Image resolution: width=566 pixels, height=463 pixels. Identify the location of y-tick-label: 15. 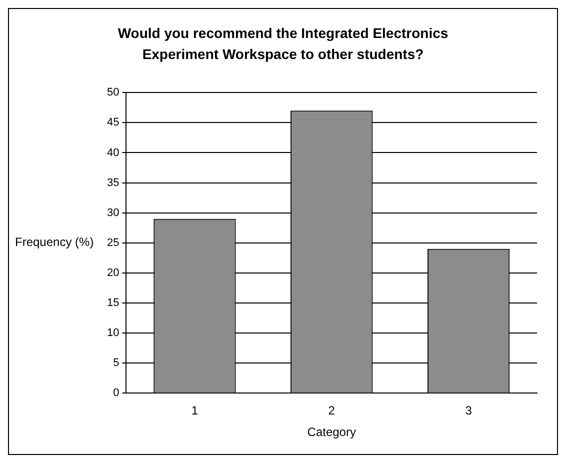
(113, 303).